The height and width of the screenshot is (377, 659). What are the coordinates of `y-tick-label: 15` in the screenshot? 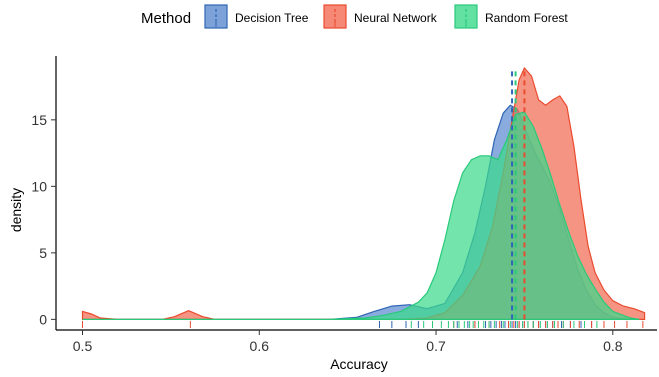 It's located at (39, 120).